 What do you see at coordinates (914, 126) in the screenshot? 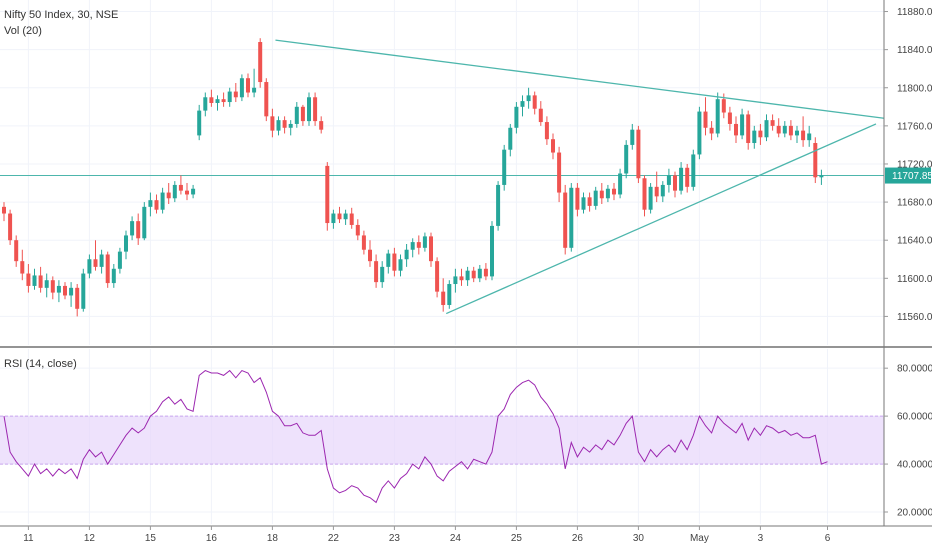
I see `price-axis-label: 11760.00` at bounding box center [914, 126].